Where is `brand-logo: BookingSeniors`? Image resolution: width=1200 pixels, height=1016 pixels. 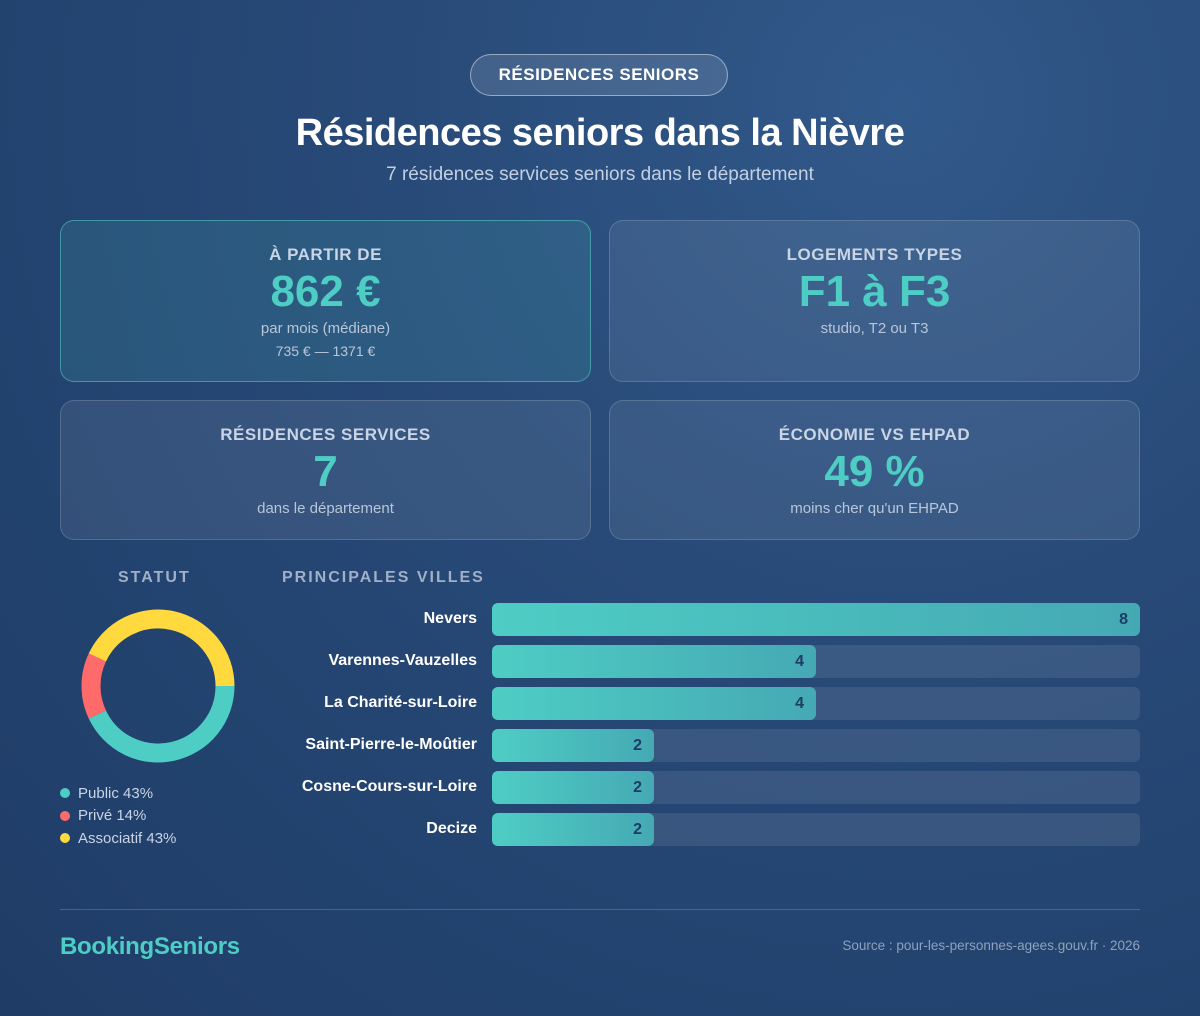 brand-logo: BookingSeniors is located at coordinates (150, 946).